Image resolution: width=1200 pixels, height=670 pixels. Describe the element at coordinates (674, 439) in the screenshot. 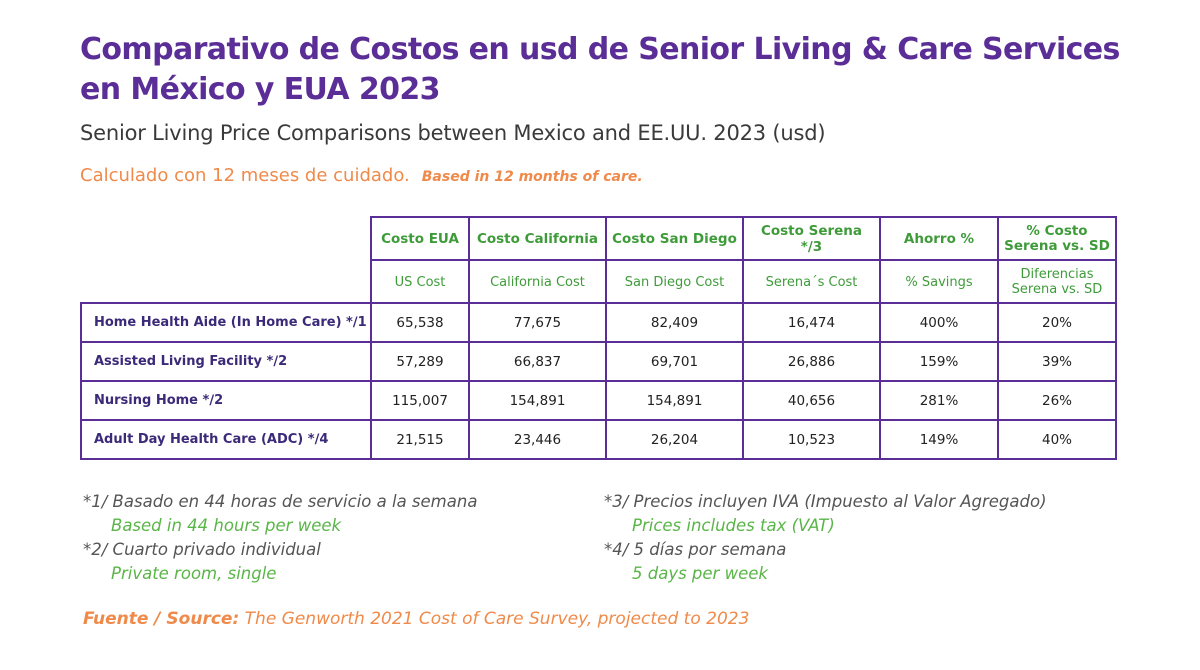

I see `table-cell: 26,204` at that location.